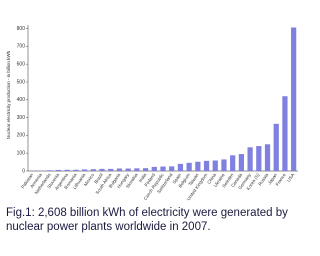  What do you see at coordinates (21, 64) in the screenshot?
I see `y-tick-label: 600` at bounding box center [21, 64].